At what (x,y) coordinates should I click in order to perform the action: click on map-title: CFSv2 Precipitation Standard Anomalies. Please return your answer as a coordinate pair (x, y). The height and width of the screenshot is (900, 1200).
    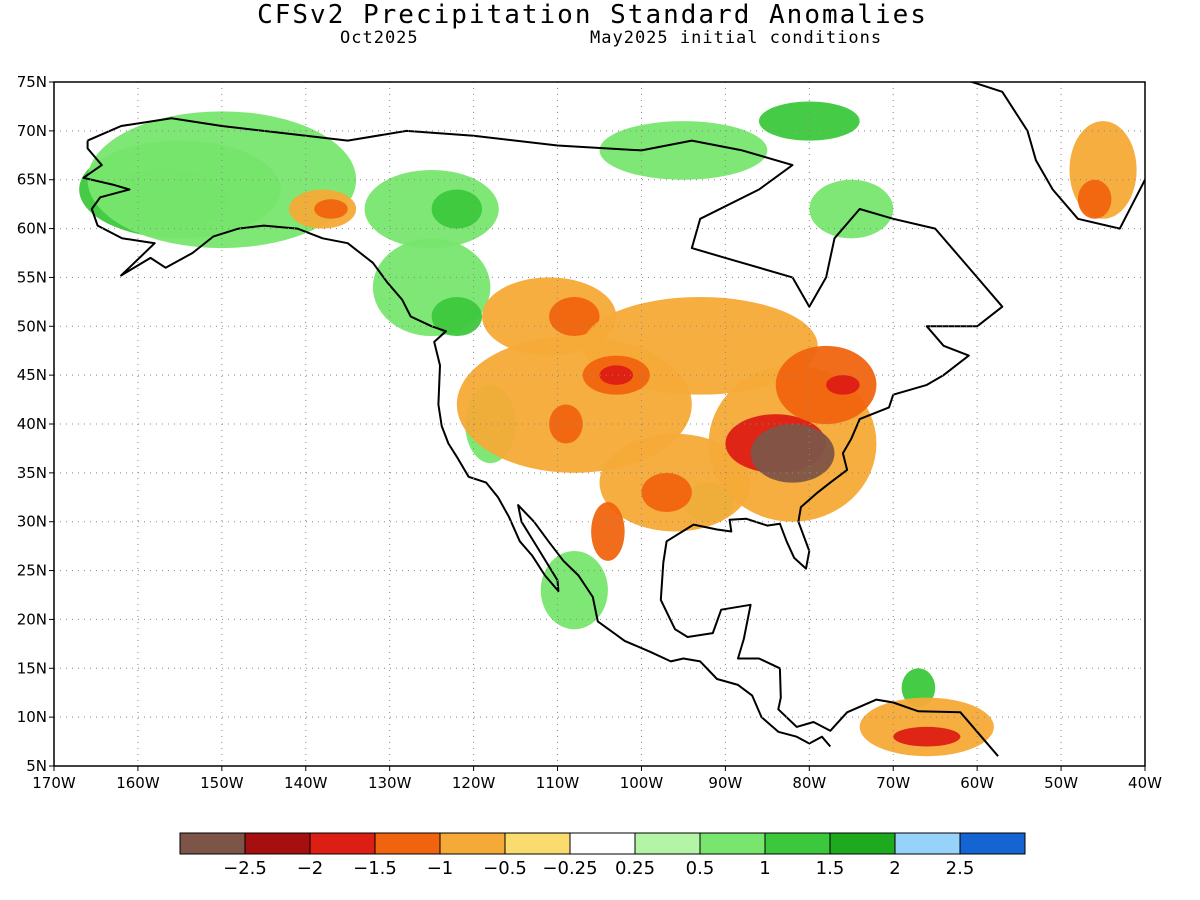
    Looking at the image, I should click on (592, 15).